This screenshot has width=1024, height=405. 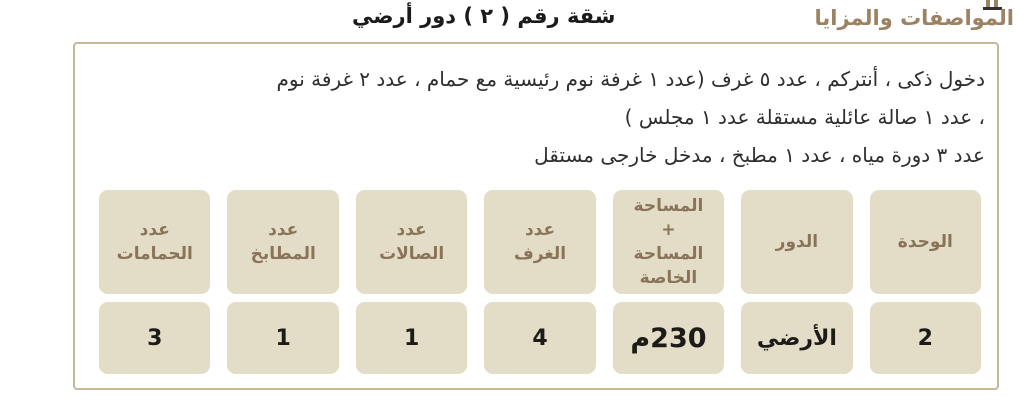 I want to click on column-unit: الوحدة 2, so click(x=925, y=282).